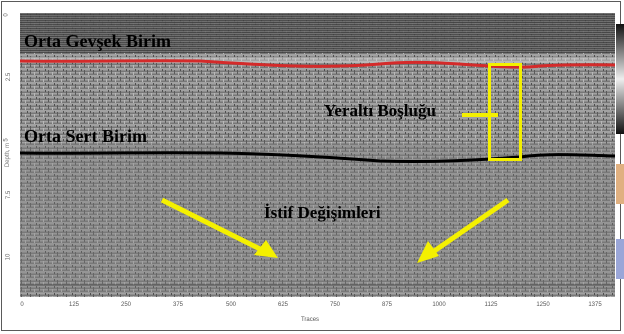 This screenshot has height=334, width=624. What do you see at coordinates (231, 305) in the screenshot?
I see `x-tick: 500` at bounding box center [231, 305].